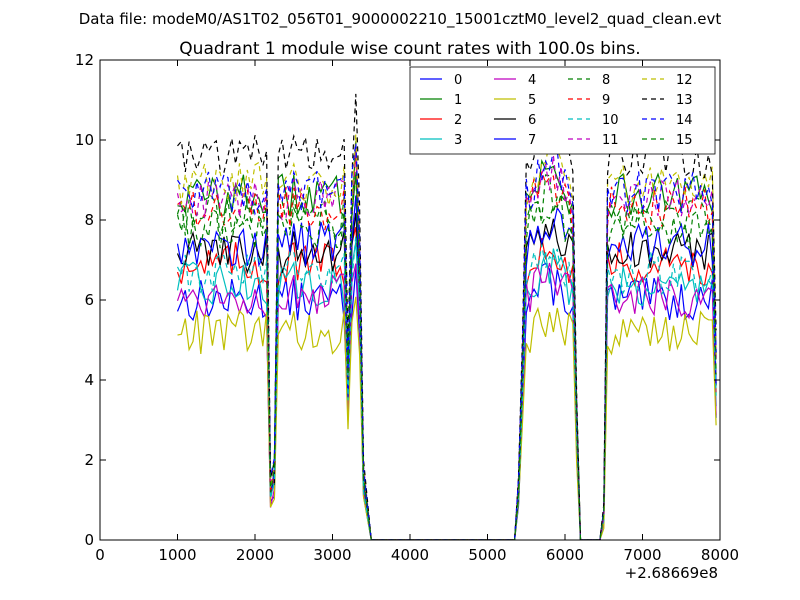  Describe the element at coordinates (100, 555) in the screenshot. I see `x-tick-label: 0` at that location.